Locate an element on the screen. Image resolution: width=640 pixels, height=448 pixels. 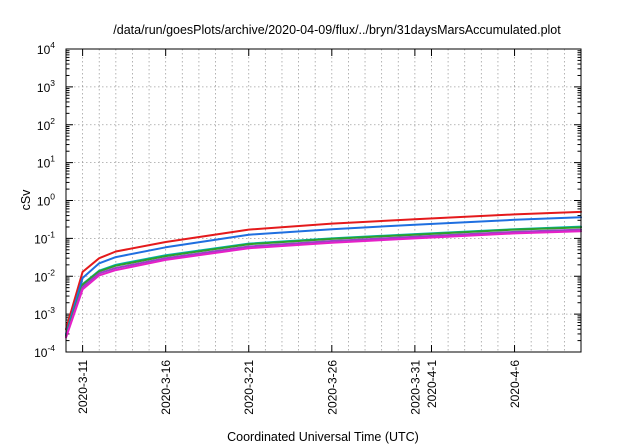
y-tick-label: 10⁻² is located at coordinates (44, 275).